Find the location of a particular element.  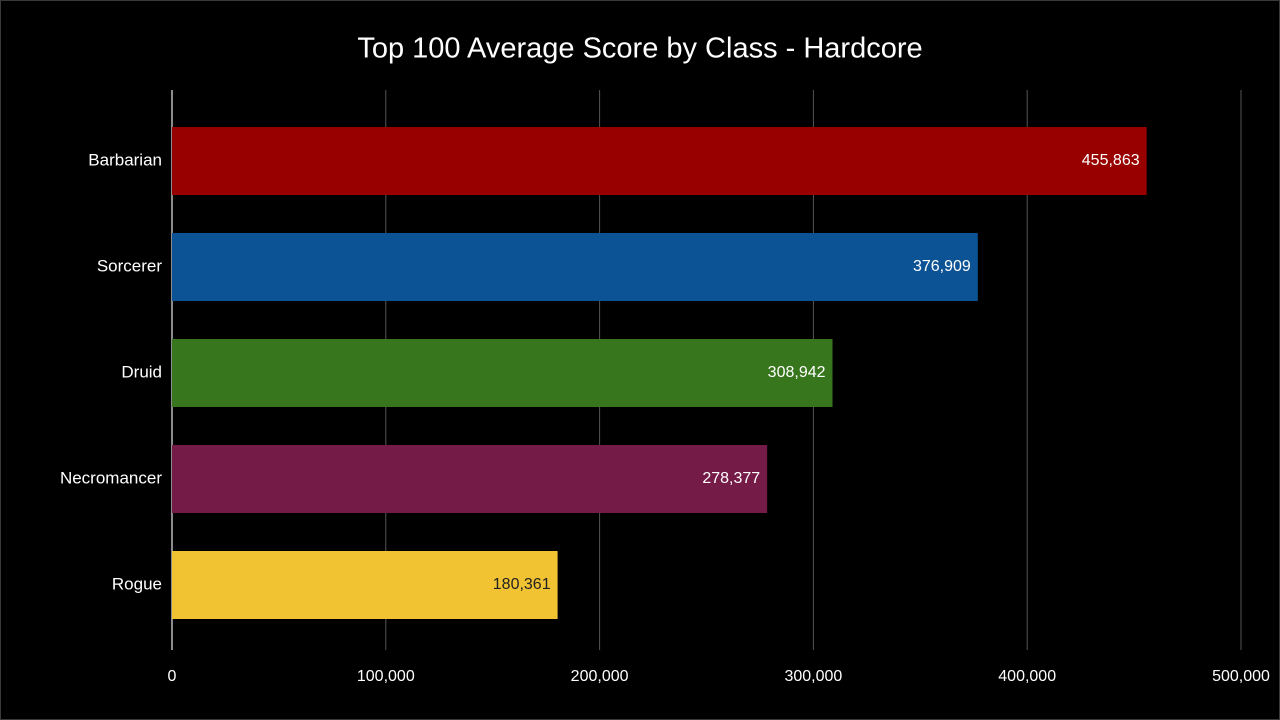

data-label: 278,377 is located at coordinates (731, 478).